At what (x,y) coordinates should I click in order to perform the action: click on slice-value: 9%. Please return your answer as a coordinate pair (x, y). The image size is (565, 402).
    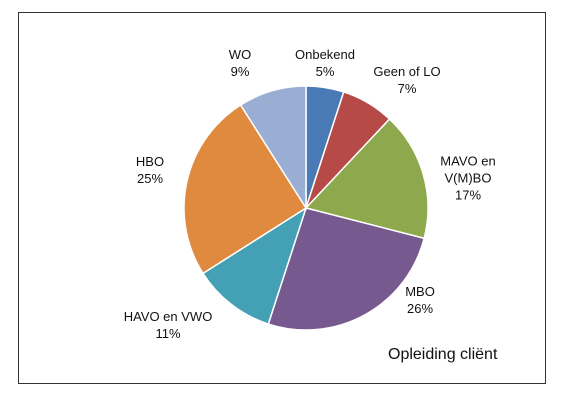
    Looking at the image, I should click on (240, 71).